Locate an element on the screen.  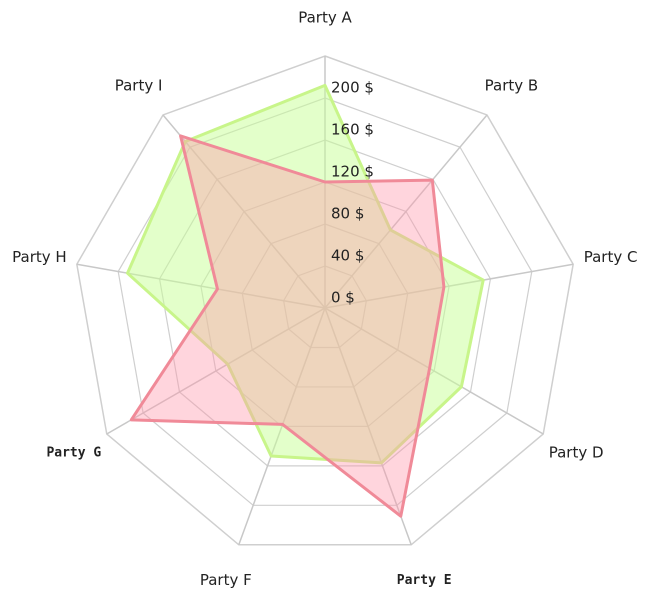
category-label: Party D is located at coordinates (576, 453).